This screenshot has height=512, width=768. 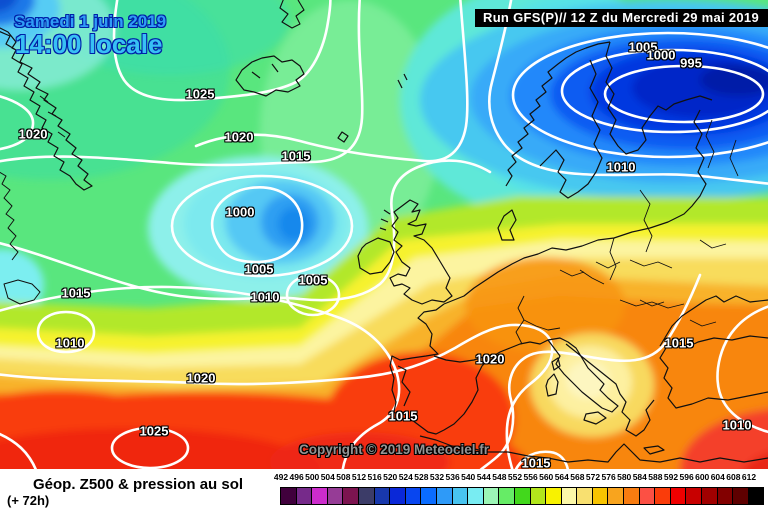 I want to click on legend-value: 496, so click(x=296, y=477).